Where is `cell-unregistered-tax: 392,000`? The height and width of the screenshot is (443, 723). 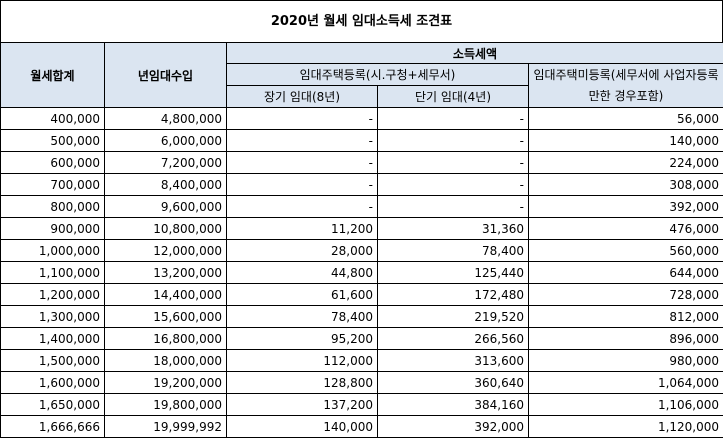
cell-unregistered-tax: 392,000 is located at coordinates (625, 206).